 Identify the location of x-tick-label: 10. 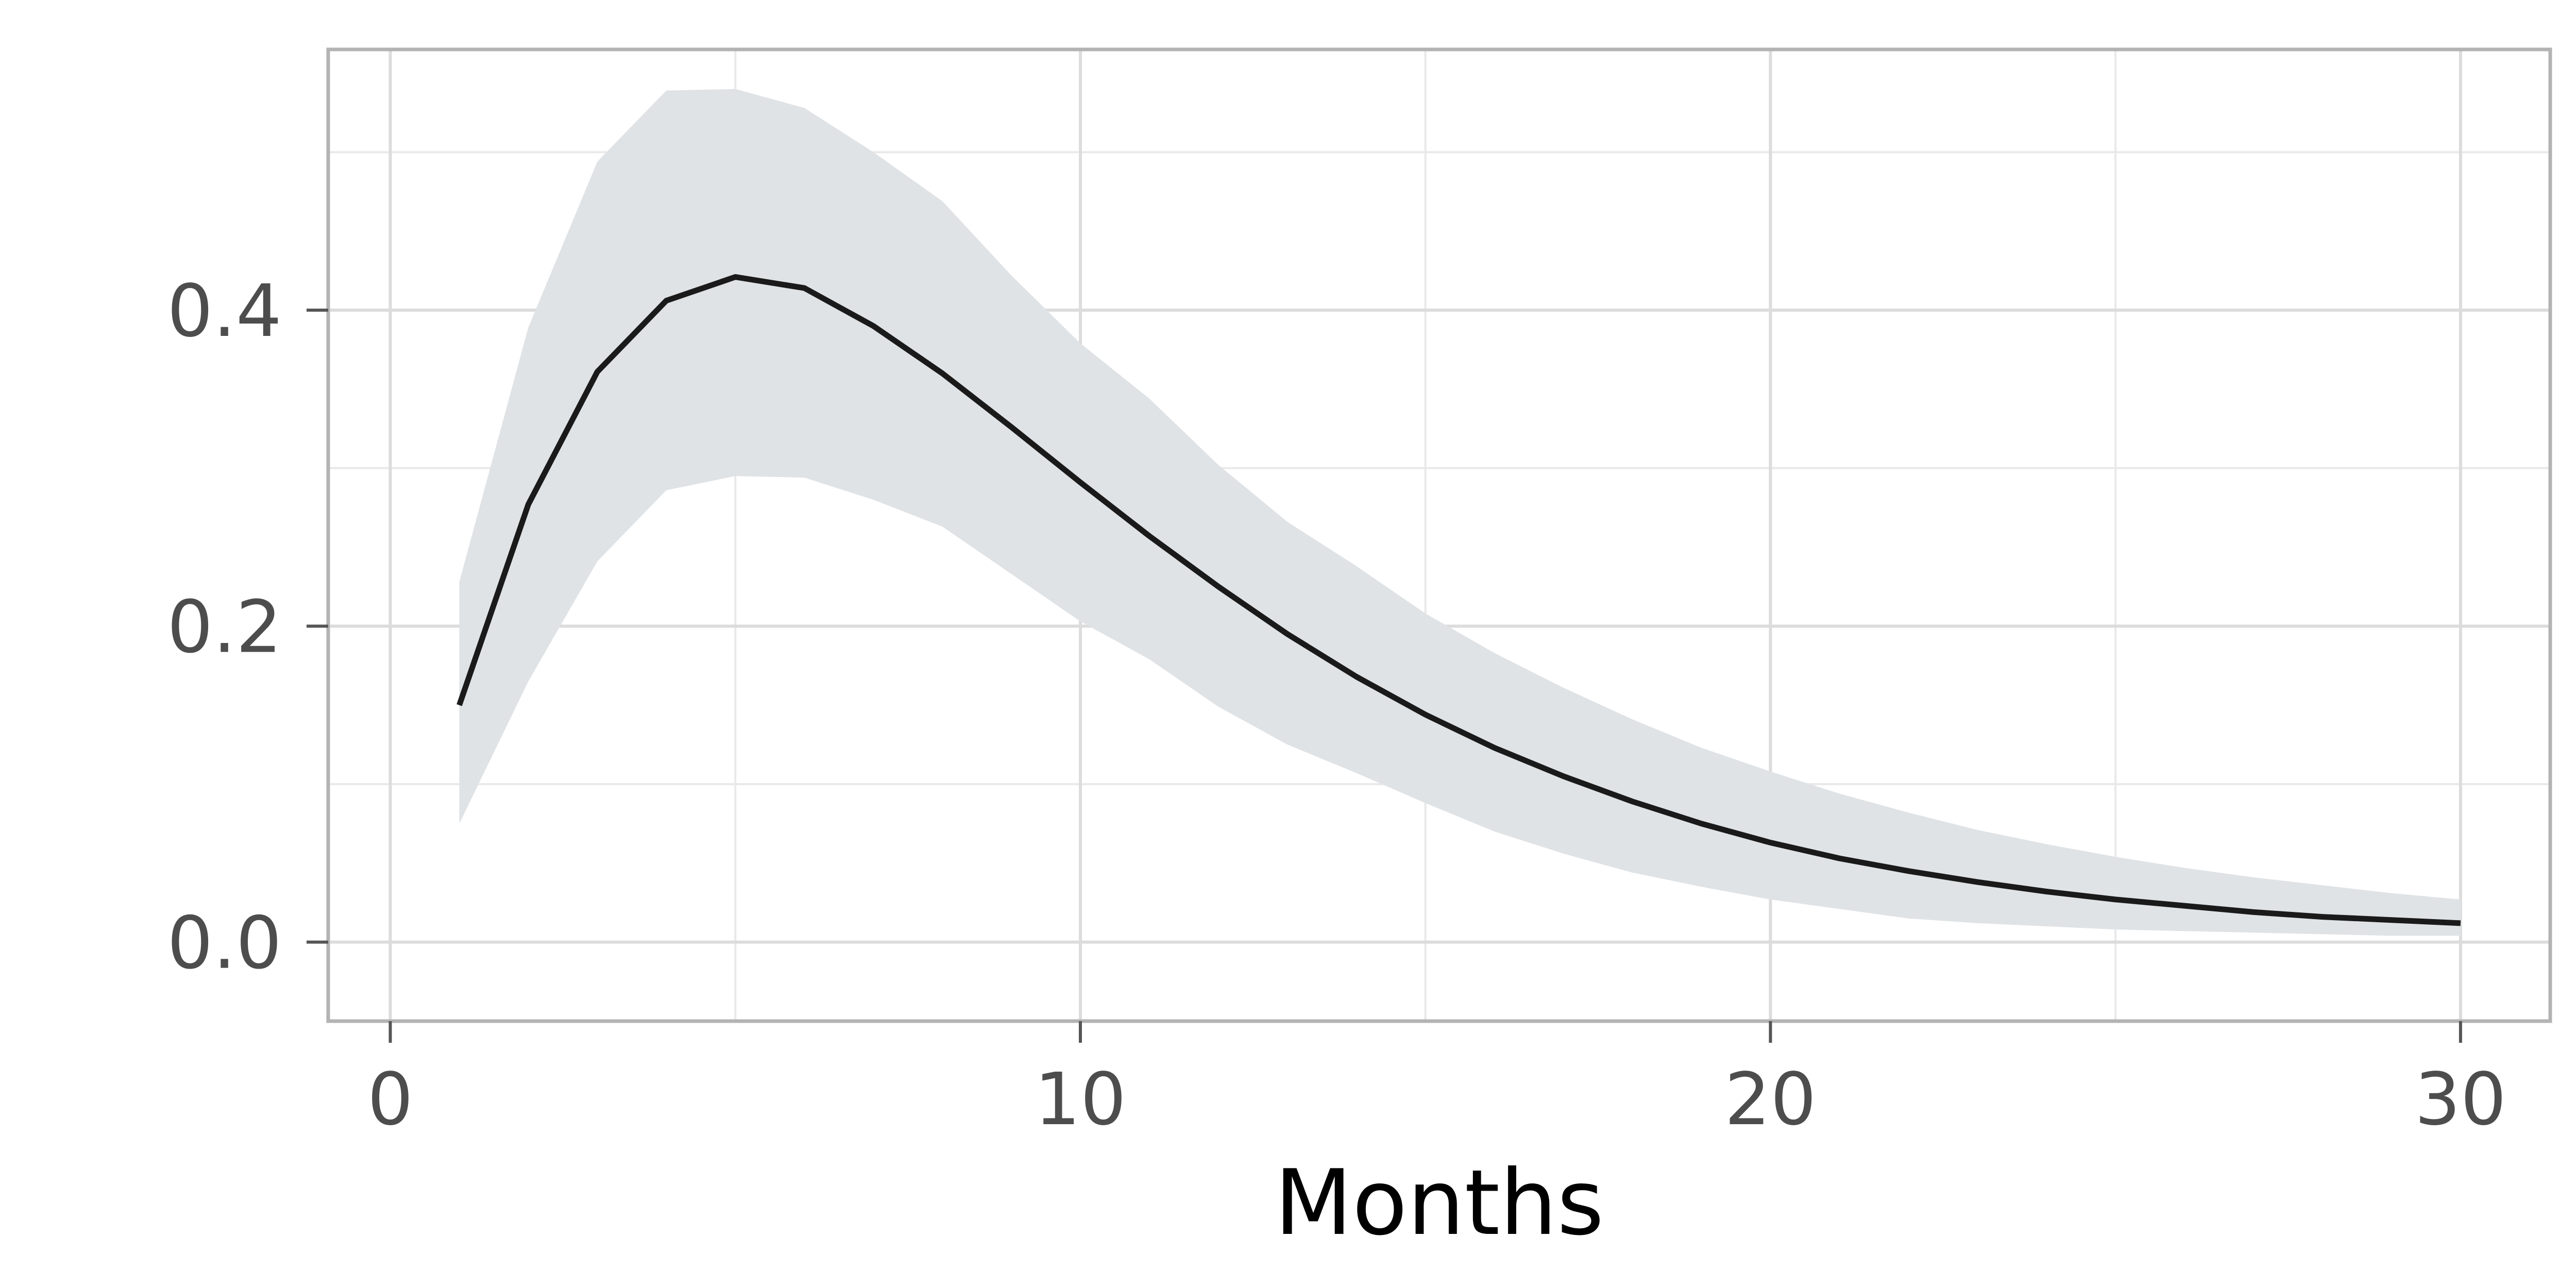
(1081, 1100).